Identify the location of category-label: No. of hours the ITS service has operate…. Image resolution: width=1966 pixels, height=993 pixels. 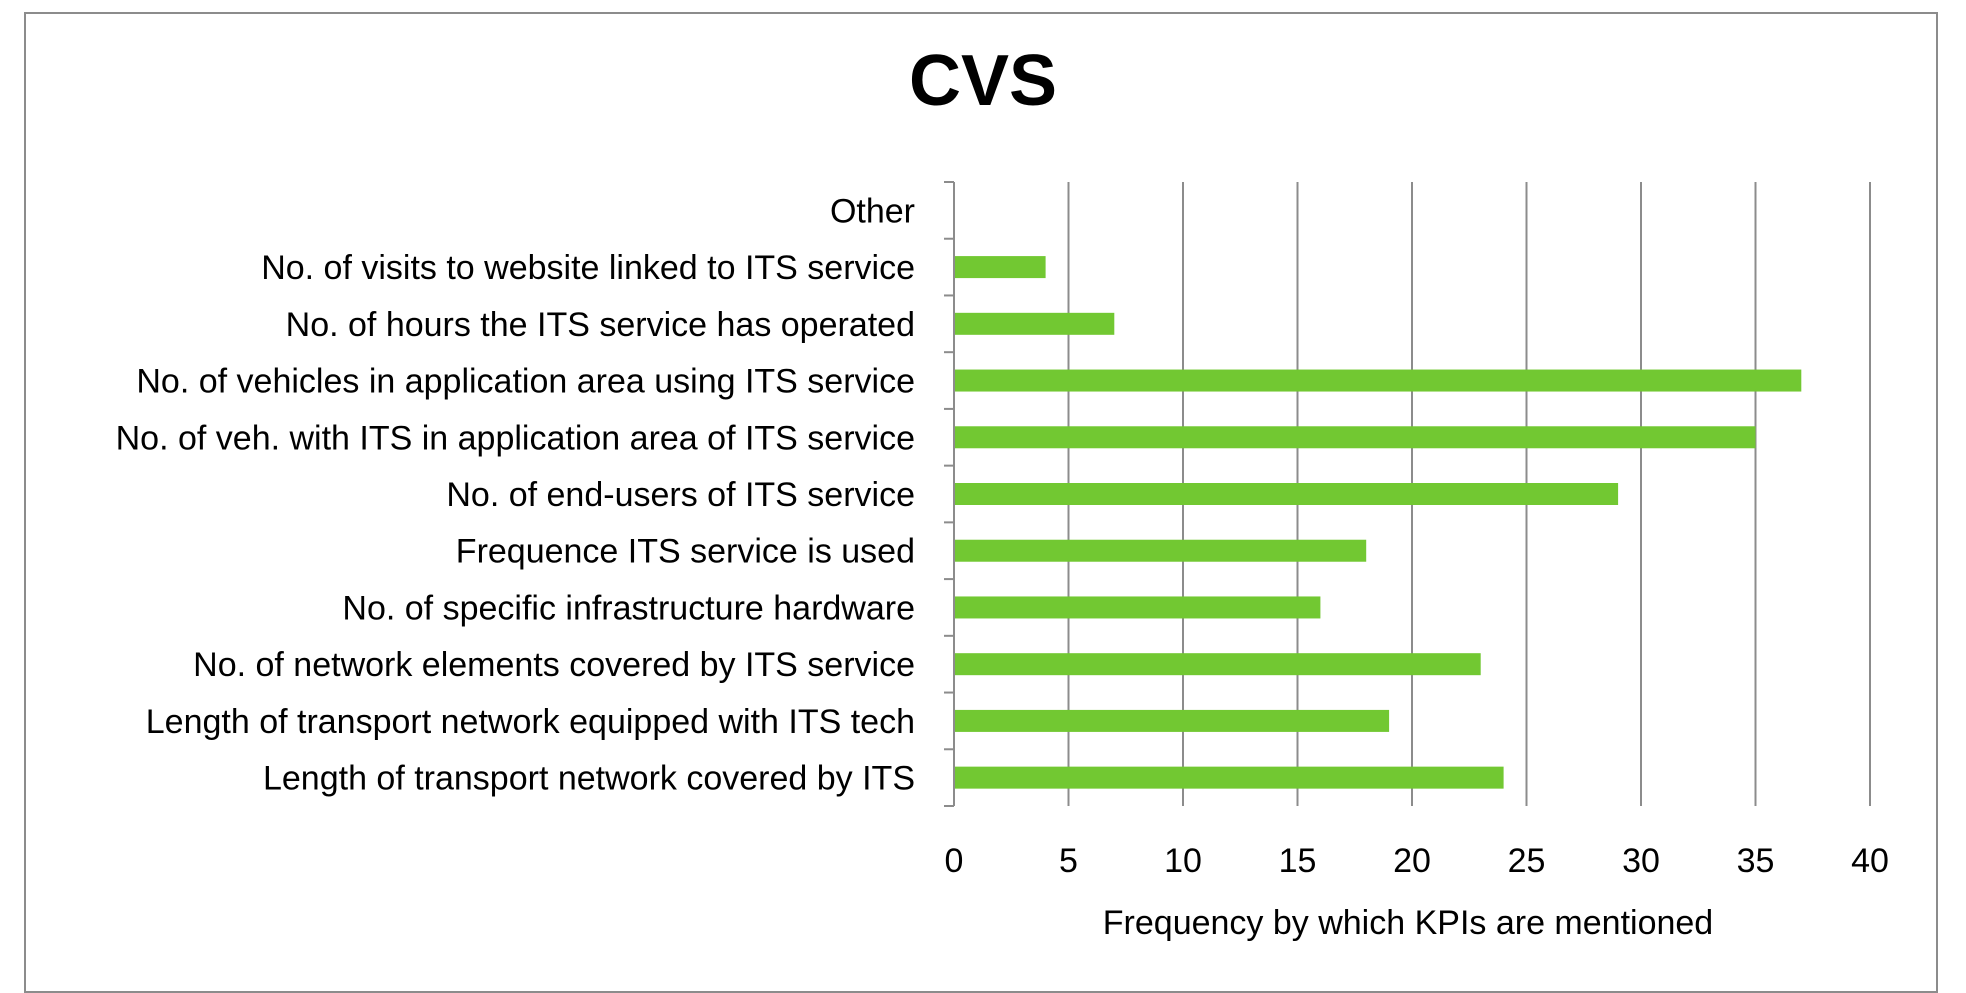
(600, 325).